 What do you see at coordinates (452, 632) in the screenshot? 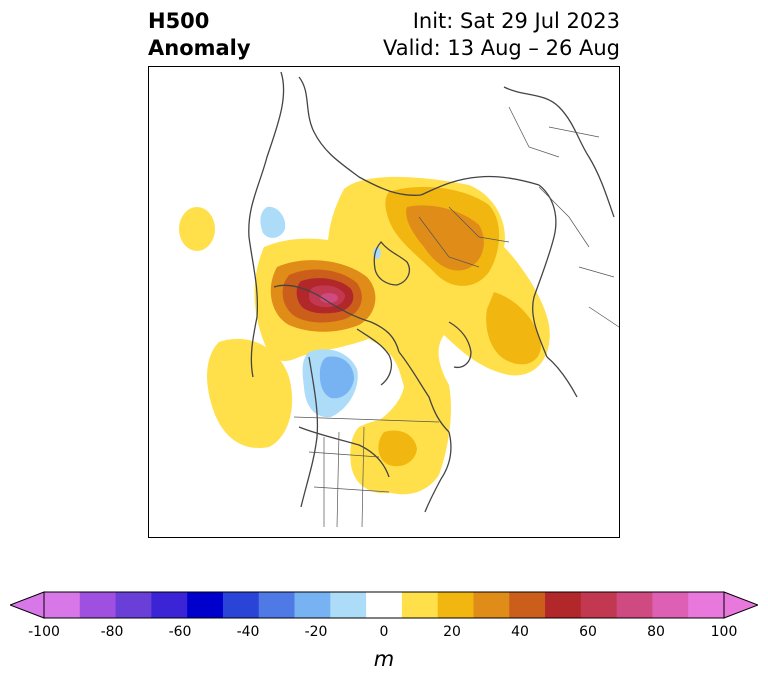
I see `colorbar-tick-label: 20` at bounding box center [452, 632].